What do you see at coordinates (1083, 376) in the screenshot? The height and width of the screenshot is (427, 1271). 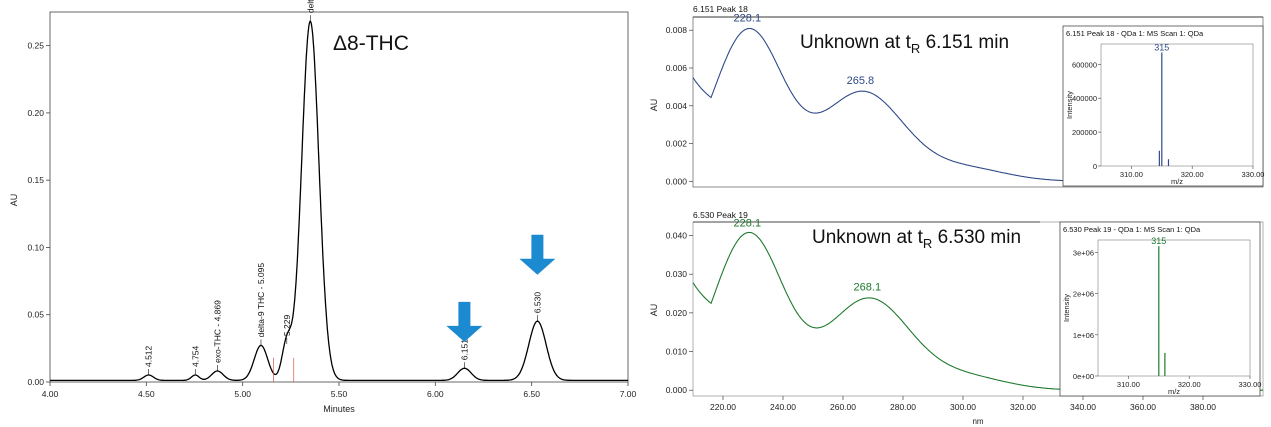 I see `inset-y-tick-label: 0e+00` at bounding box center [1083, 376].